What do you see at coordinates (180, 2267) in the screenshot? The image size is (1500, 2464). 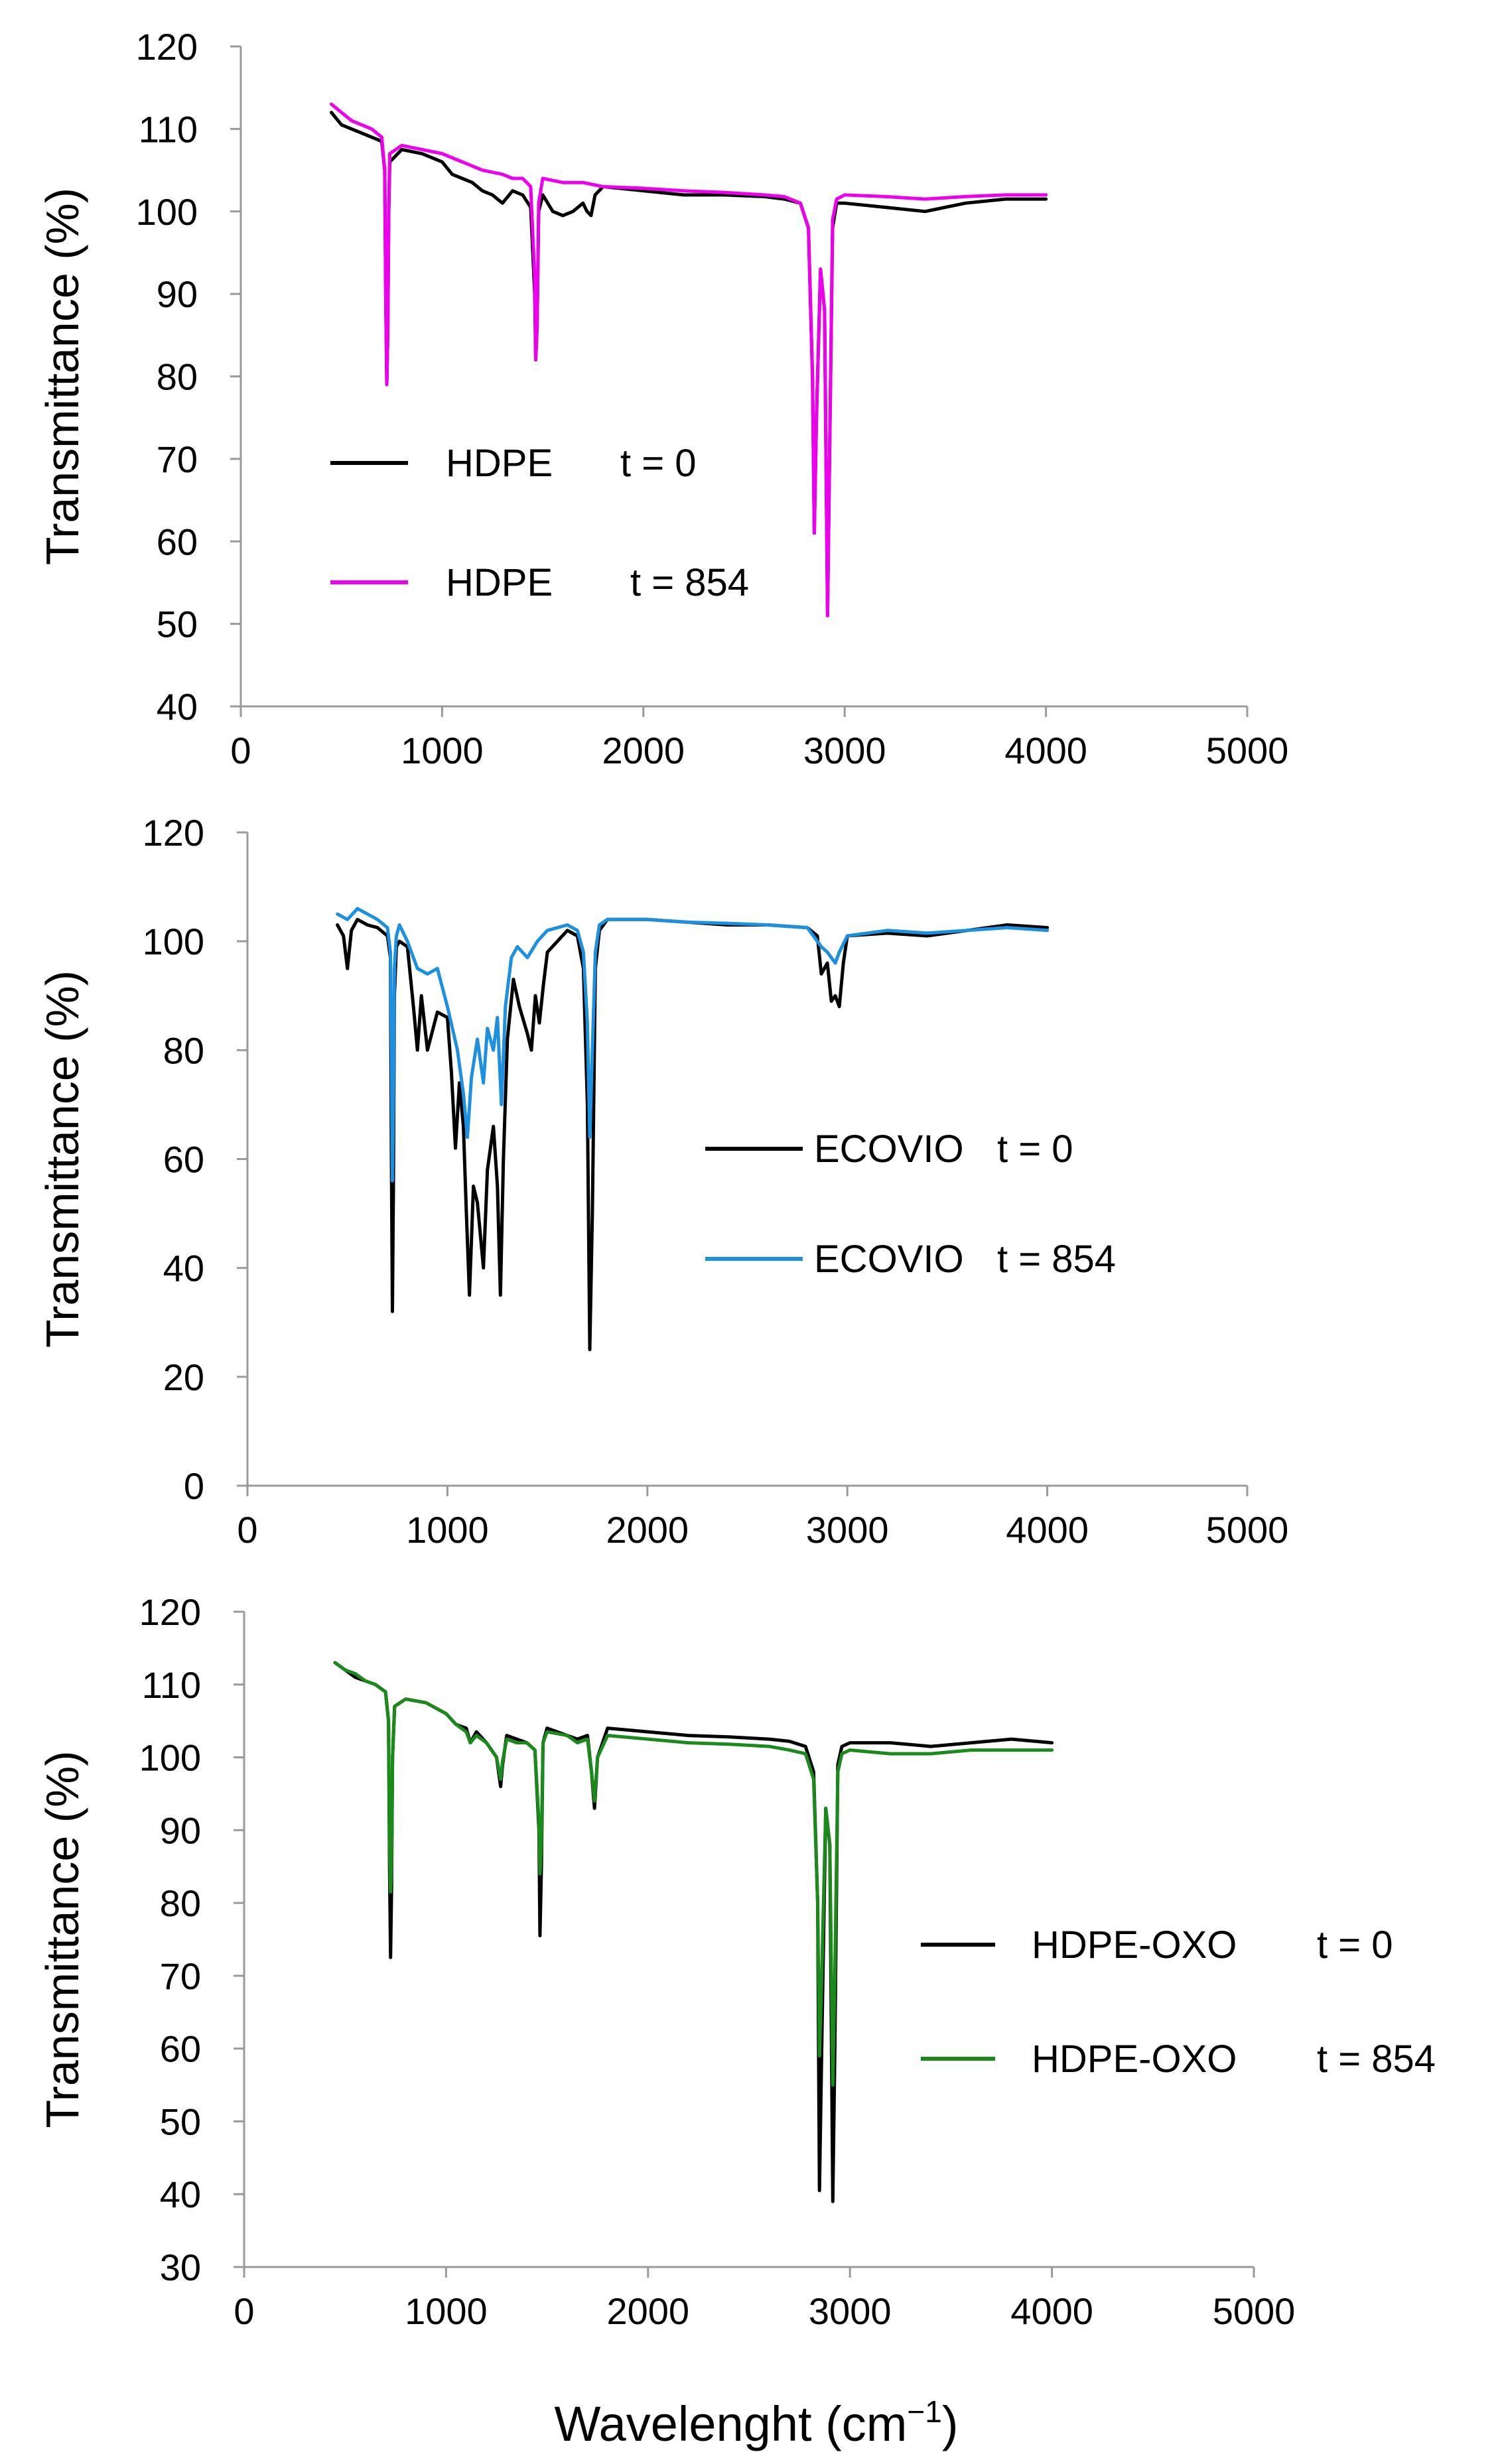 I see `y-tick-label: 30` at bounding box center [180, 2267].